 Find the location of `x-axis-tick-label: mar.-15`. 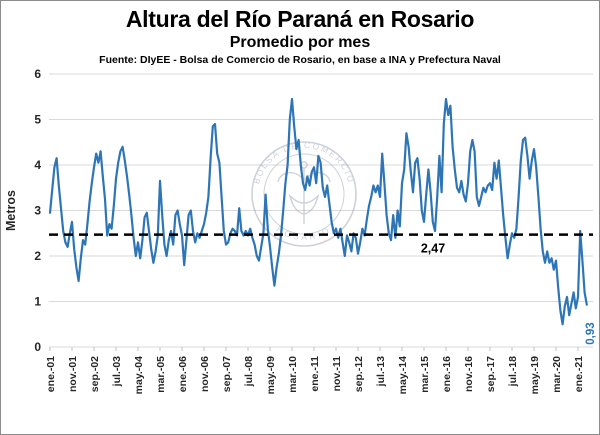

x-axis-tick-label: mar.-15 is located at coordinates (425, 374).